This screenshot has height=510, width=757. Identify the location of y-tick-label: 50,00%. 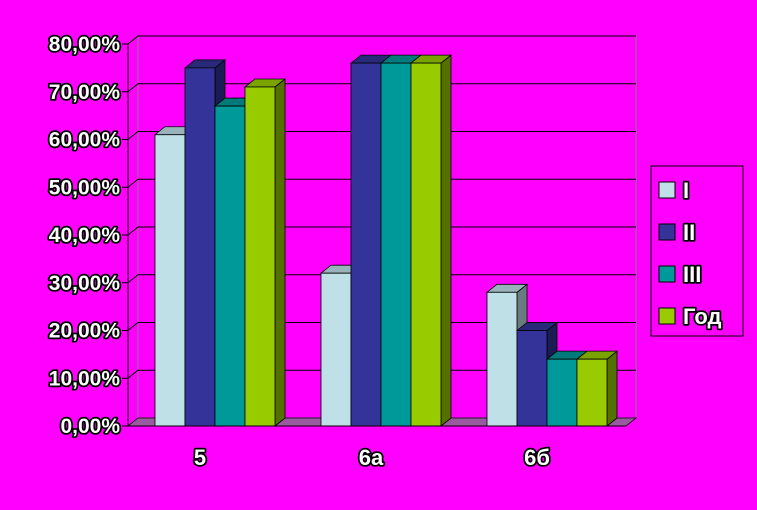
(85, 187).